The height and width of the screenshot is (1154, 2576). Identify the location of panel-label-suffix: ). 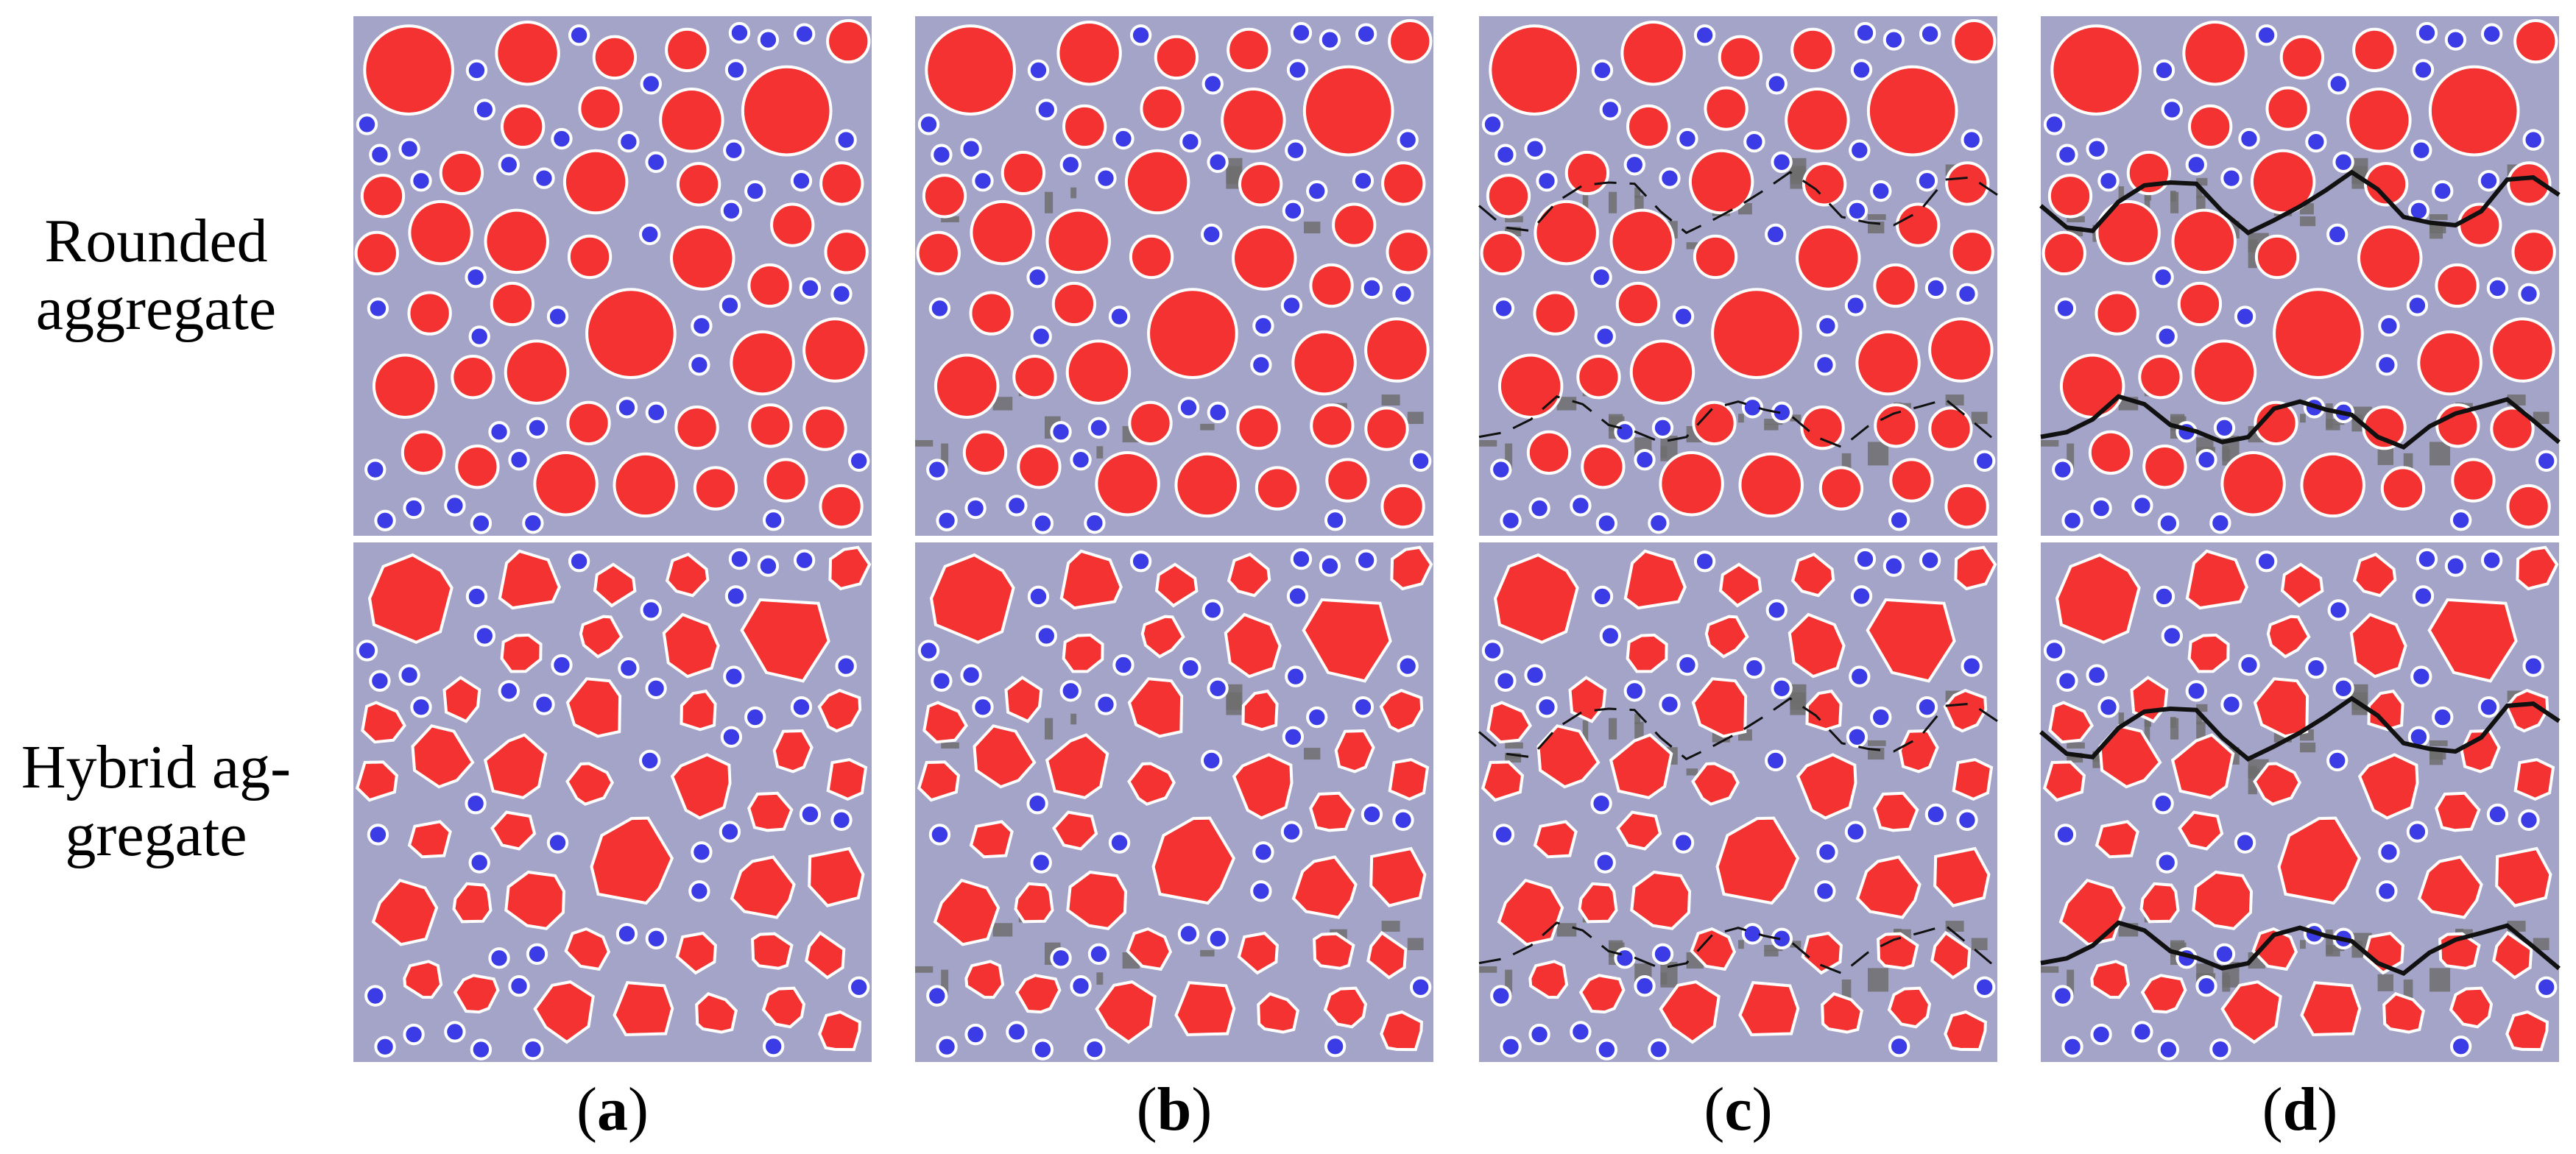
(1201, 1109).